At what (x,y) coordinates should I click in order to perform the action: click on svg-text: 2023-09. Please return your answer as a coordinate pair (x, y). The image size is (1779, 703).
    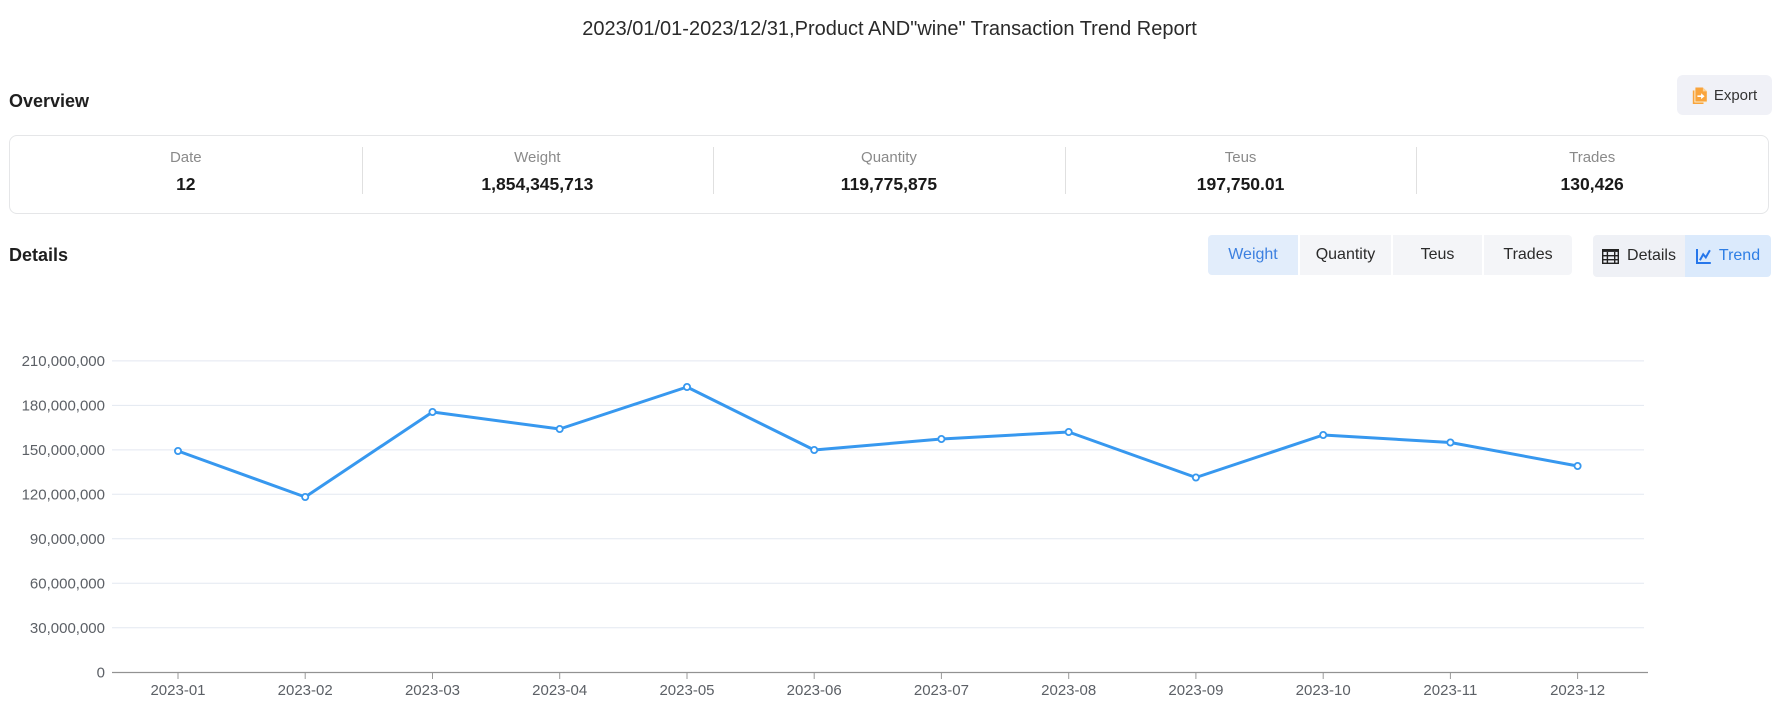
    Looking at the image, I should click on (1195, 690).